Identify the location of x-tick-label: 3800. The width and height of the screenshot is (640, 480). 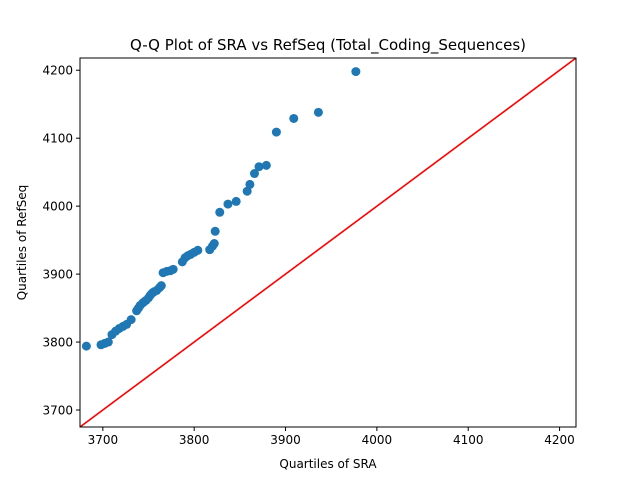
(194, 440).